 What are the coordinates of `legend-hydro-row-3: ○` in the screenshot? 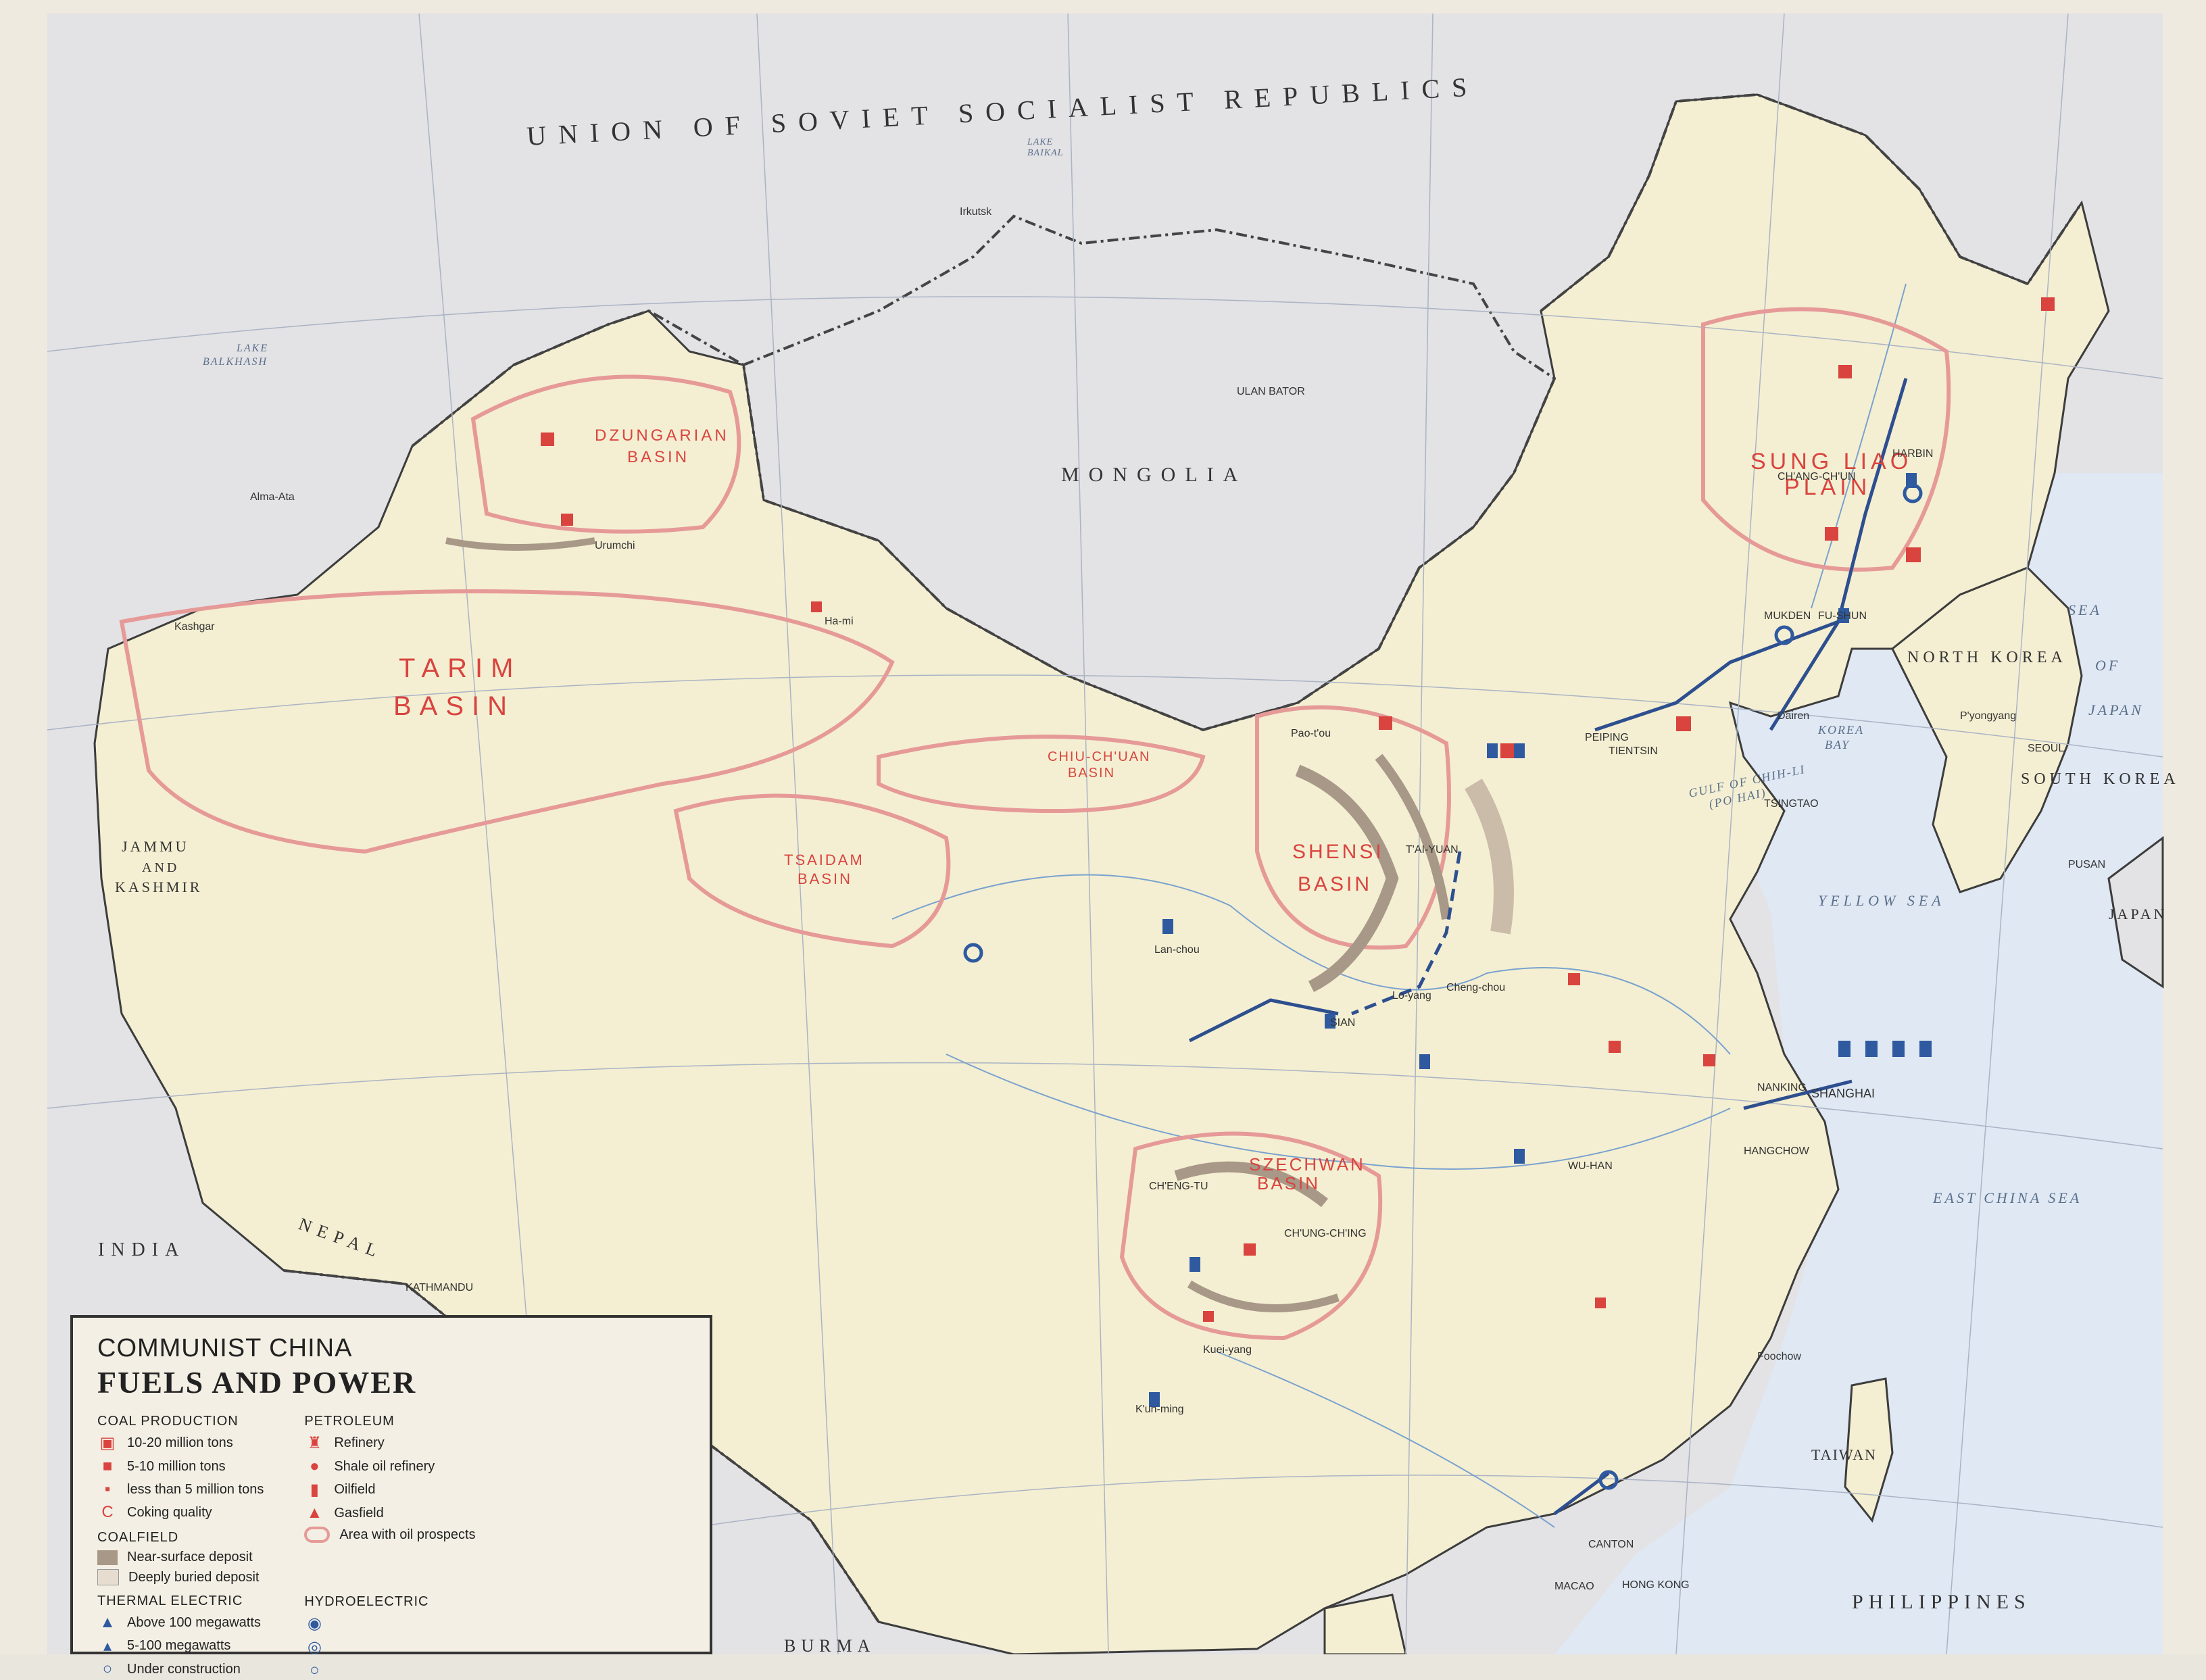 It's located at (389, 1670).